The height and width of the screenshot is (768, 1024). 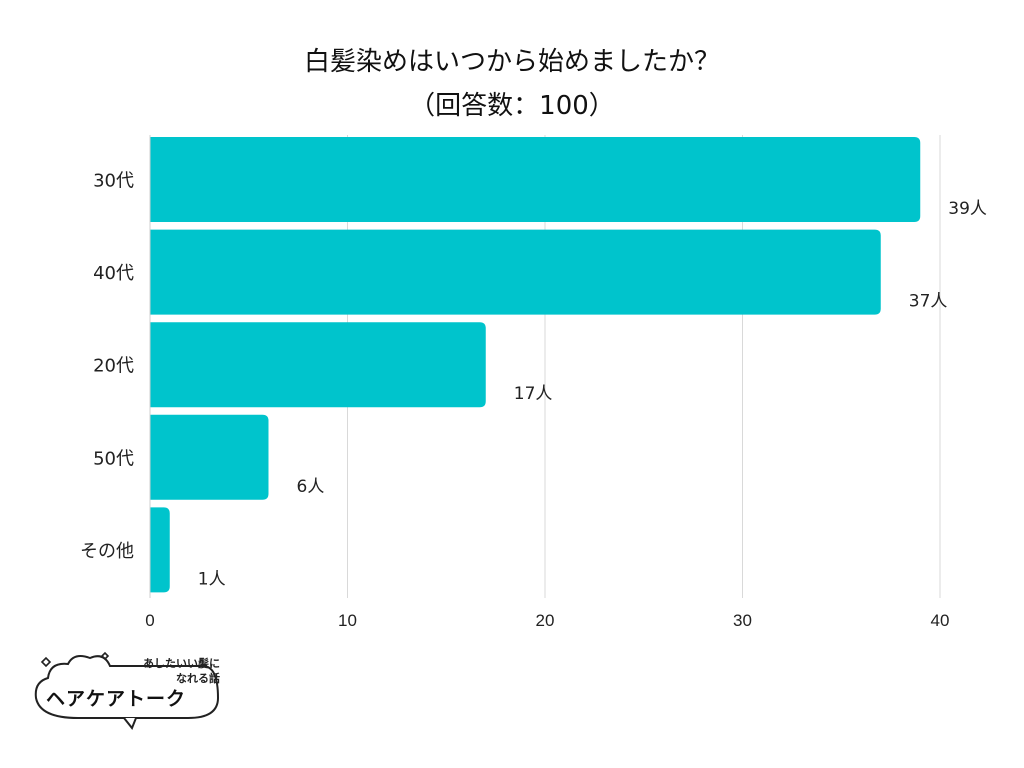 I want to click on logo-name: ヘアケアトーク, so click(x=116, y=699).